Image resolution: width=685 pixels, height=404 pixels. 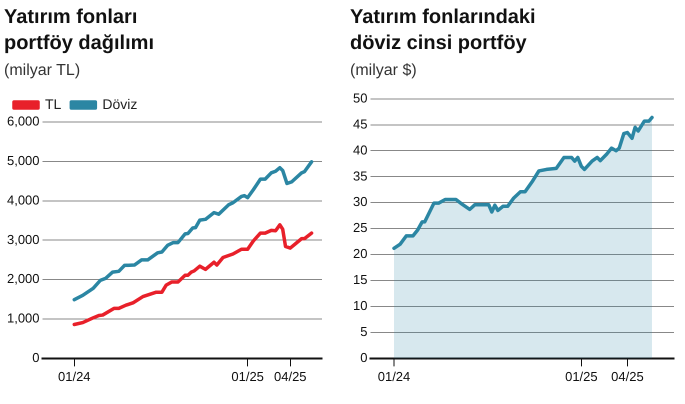 What do you see at coordinates (23, 121) in the screenshot?
I see `y-tick-label: 6,000` at bounding box center [23, 121].